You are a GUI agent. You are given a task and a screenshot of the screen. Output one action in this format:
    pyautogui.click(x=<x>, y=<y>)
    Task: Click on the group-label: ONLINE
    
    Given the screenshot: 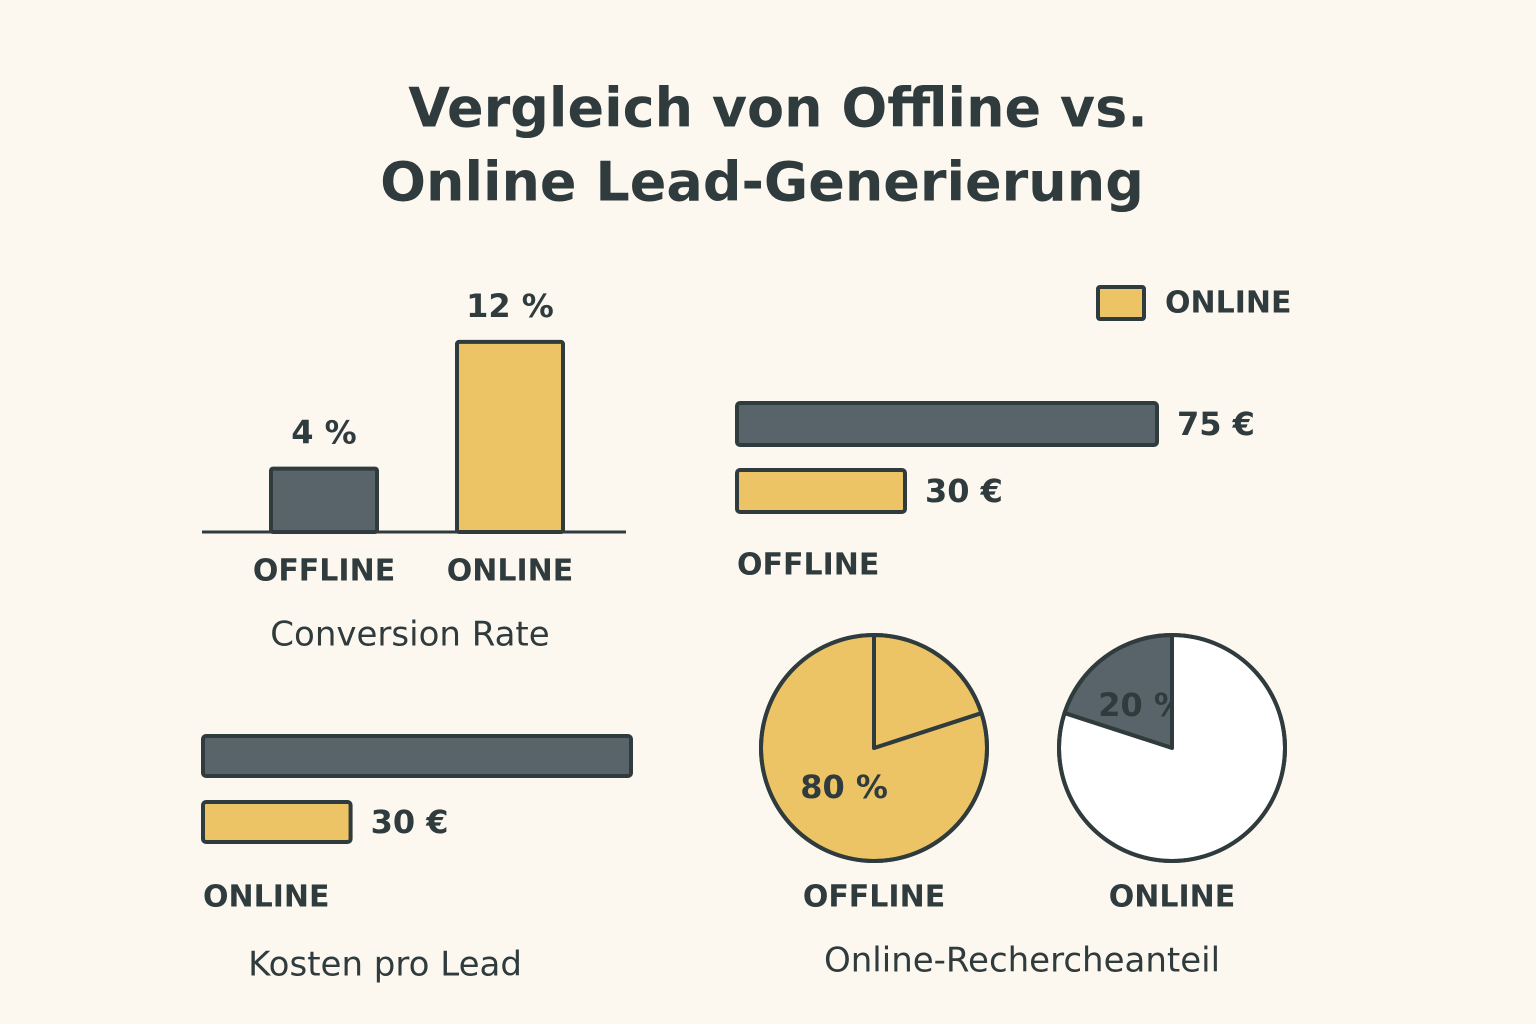 What is the action you would take?
    pyautogui.click(x=266, y=897)
    